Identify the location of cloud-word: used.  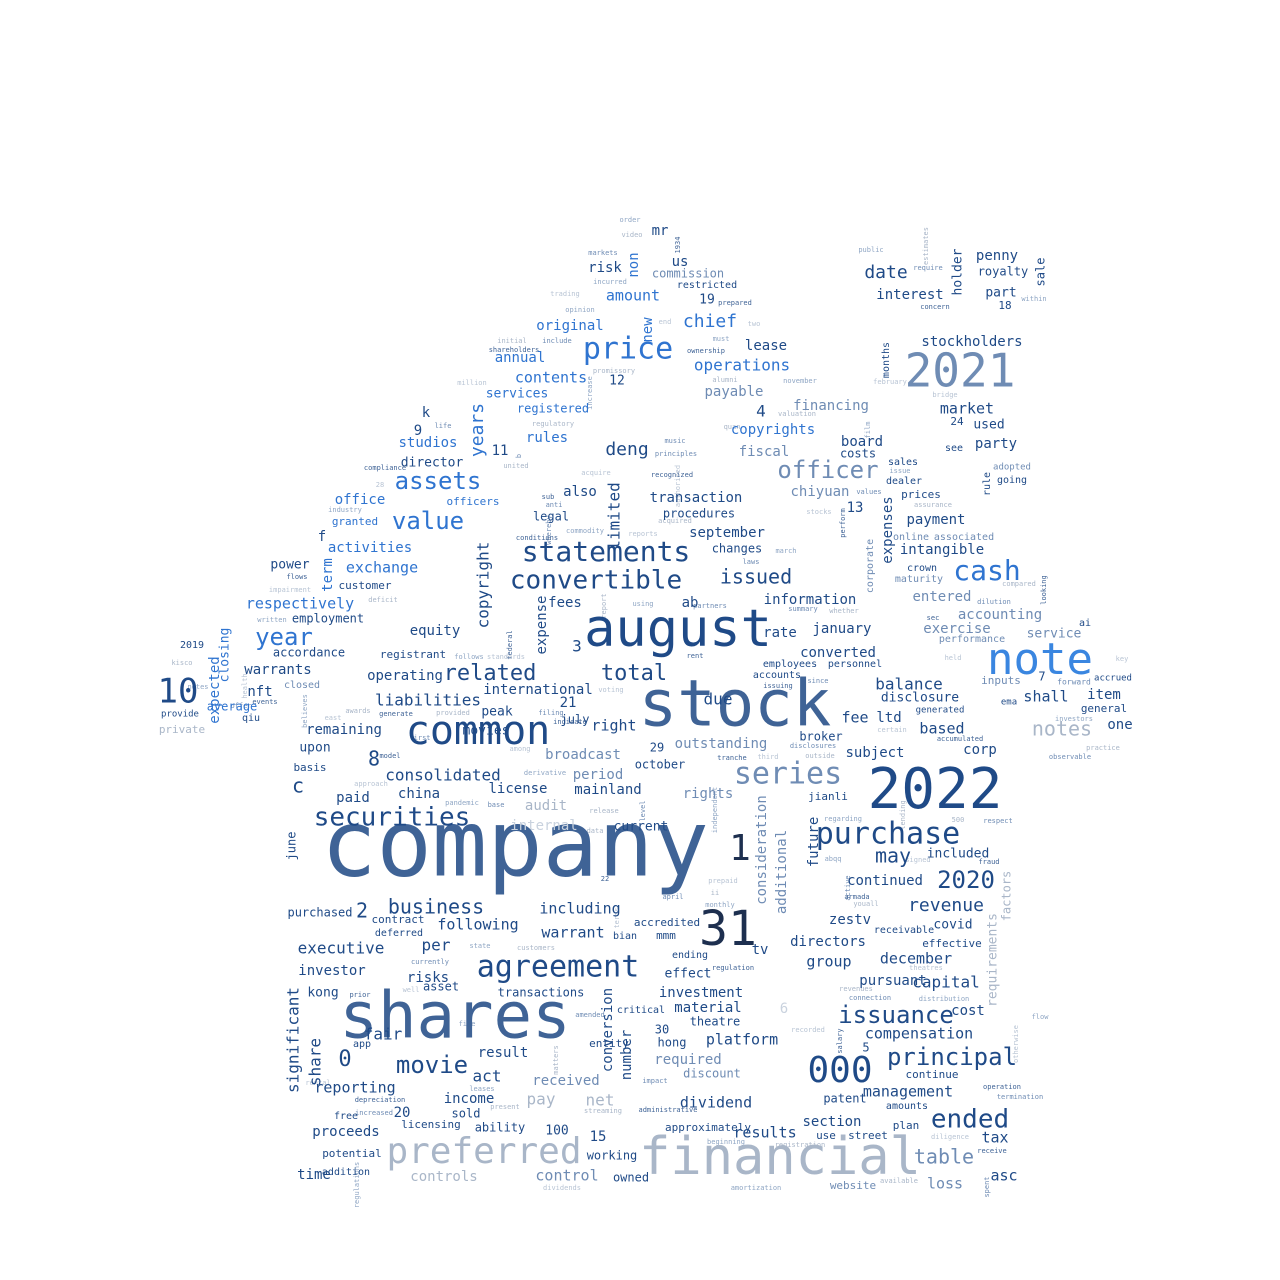
(988, 425).